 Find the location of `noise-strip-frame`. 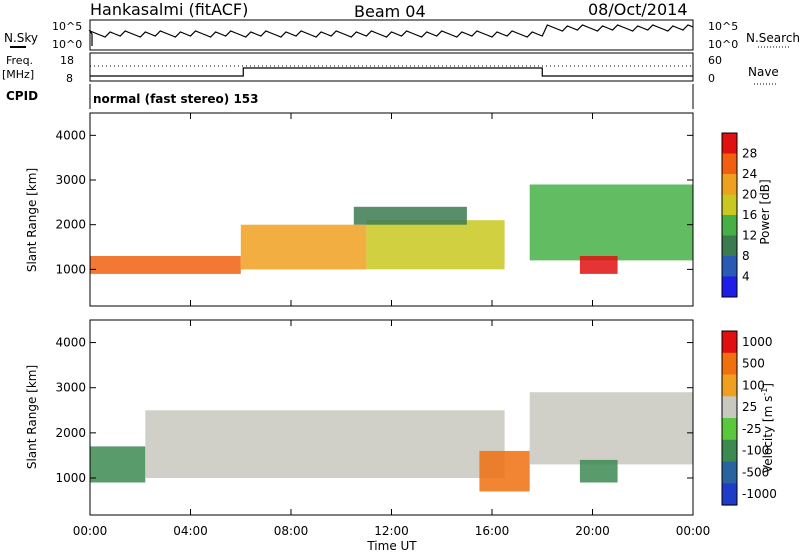

noise-strip-frame is located at coordinates (391, 35).